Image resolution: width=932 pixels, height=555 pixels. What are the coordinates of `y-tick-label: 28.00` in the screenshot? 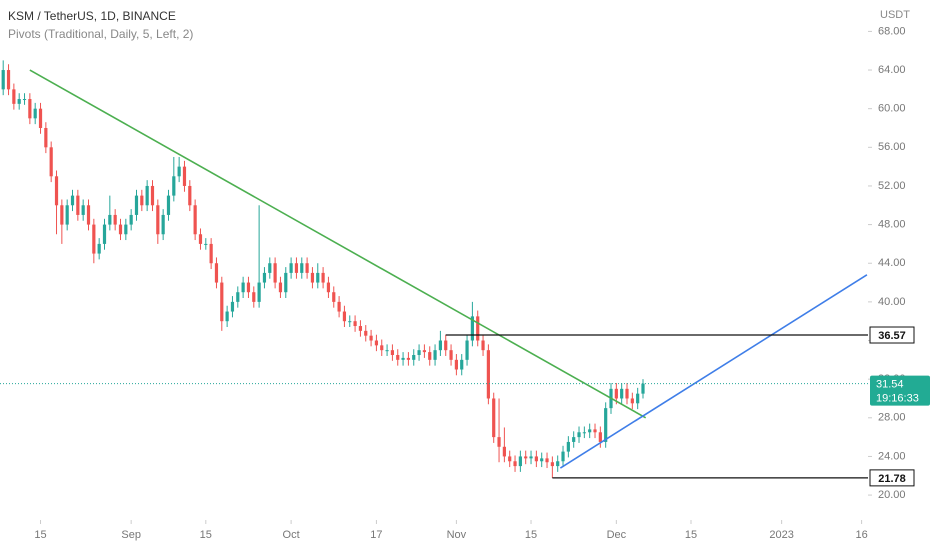 It's located at (892, 418).